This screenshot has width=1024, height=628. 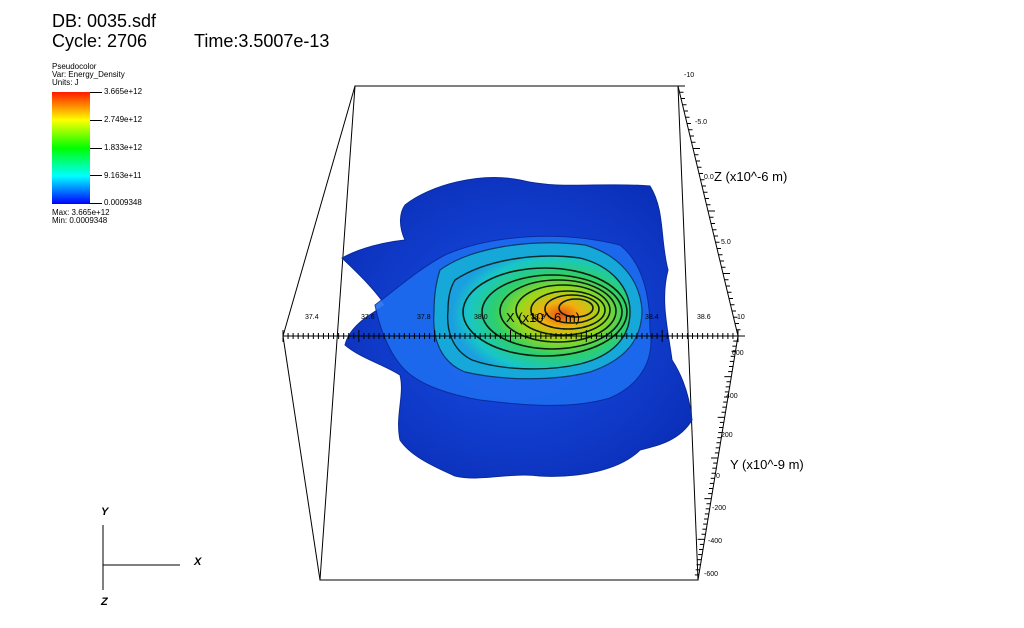 I want to click on db-label: DB: 0035.sdf, so click(x=104, y=21).